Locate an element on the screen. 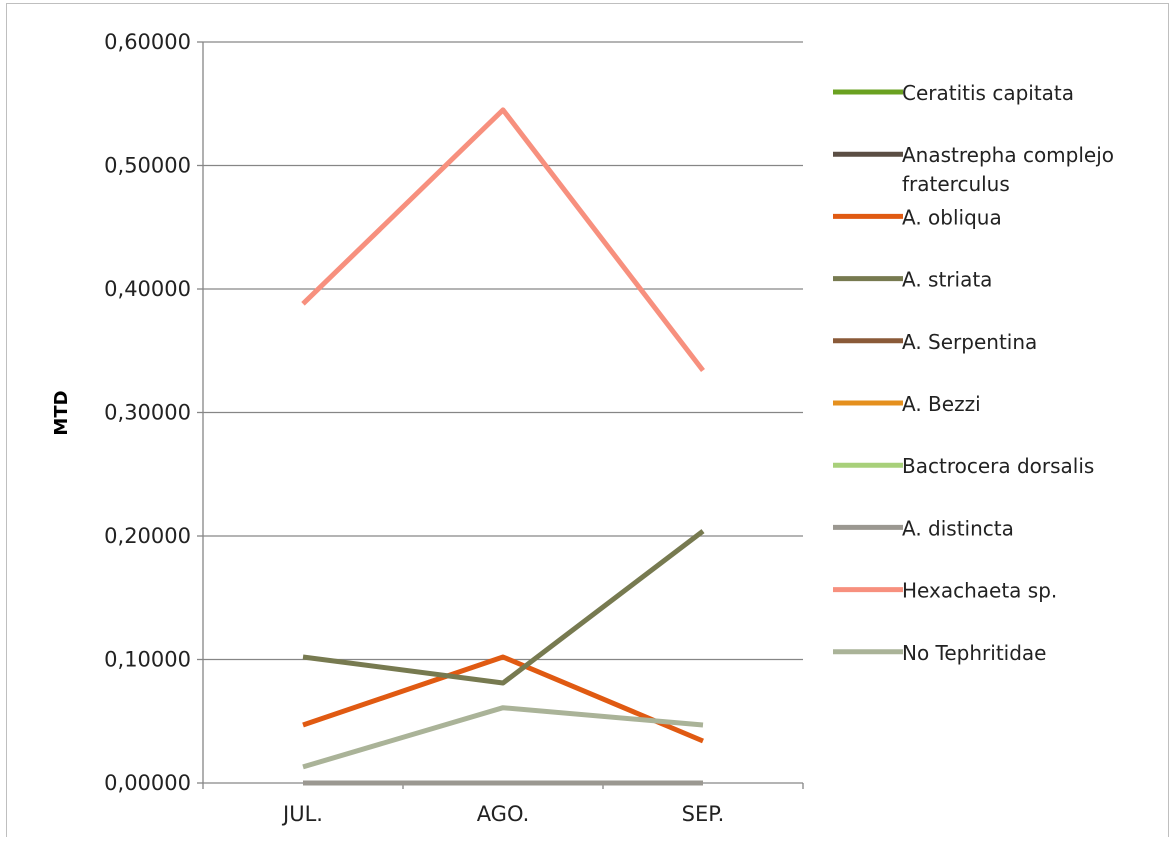 The width and height of the screenshot is (1175, 842). legend-label: No Tephritidae is located at coordinates (974, 653).